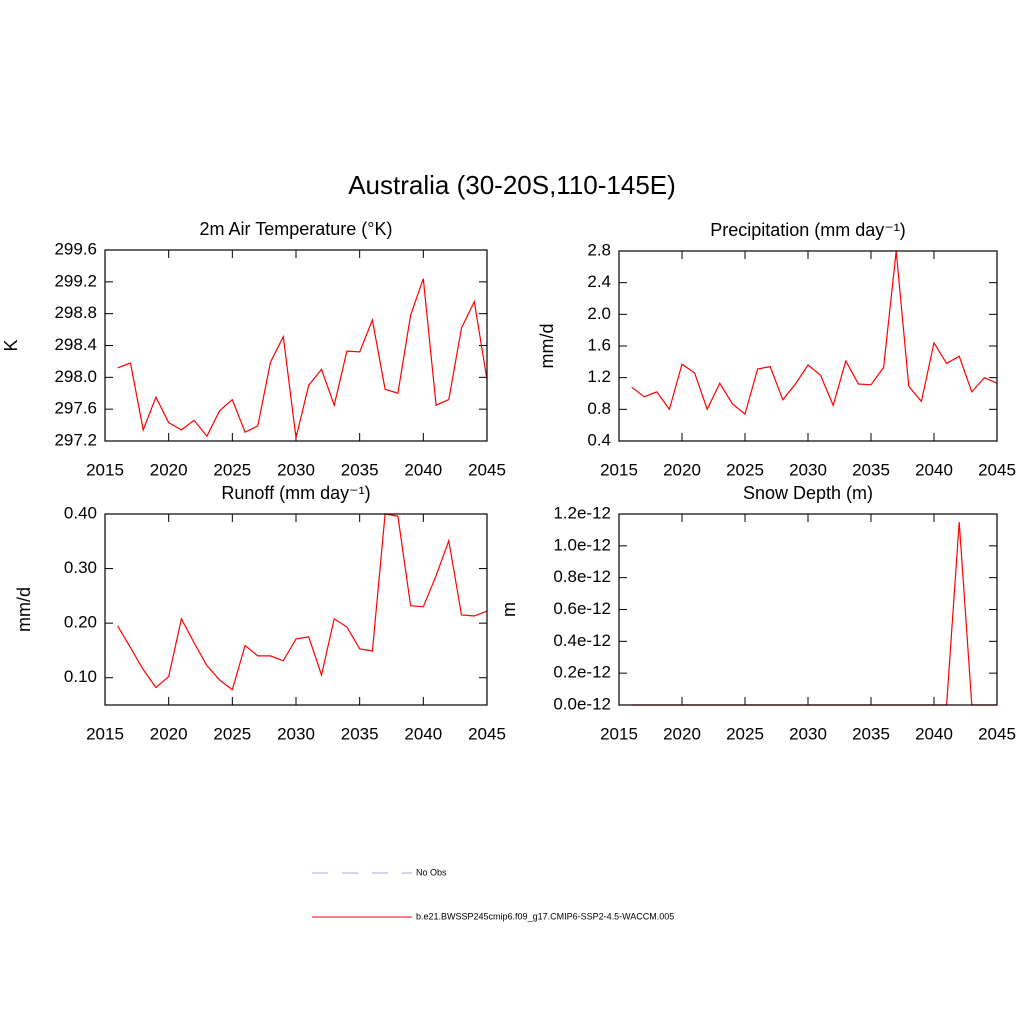 This screenshot has width=1024, height=1024. Describe the element at coordinates (808, 493) in the screenshot. I see `panel-title: Snow Depth (m)` at that location.